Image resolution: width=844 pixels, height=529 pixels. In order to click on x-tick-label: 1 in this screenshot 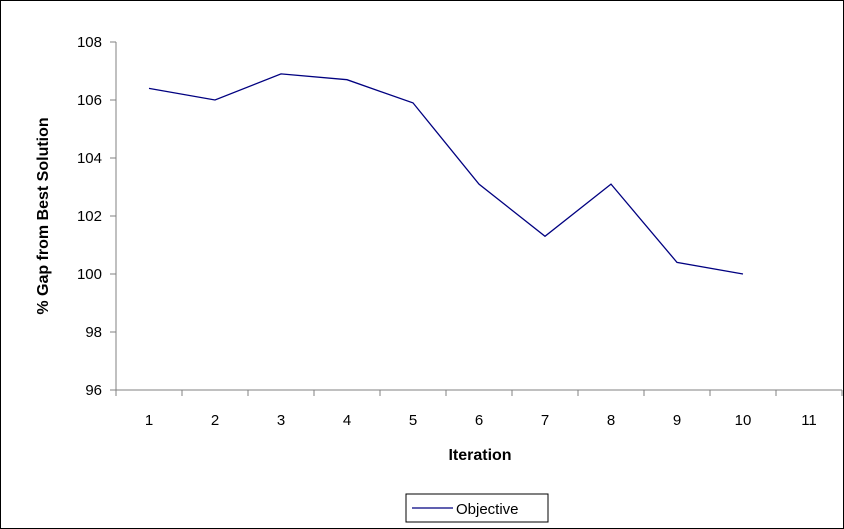, I will do `click(149, 420)`.